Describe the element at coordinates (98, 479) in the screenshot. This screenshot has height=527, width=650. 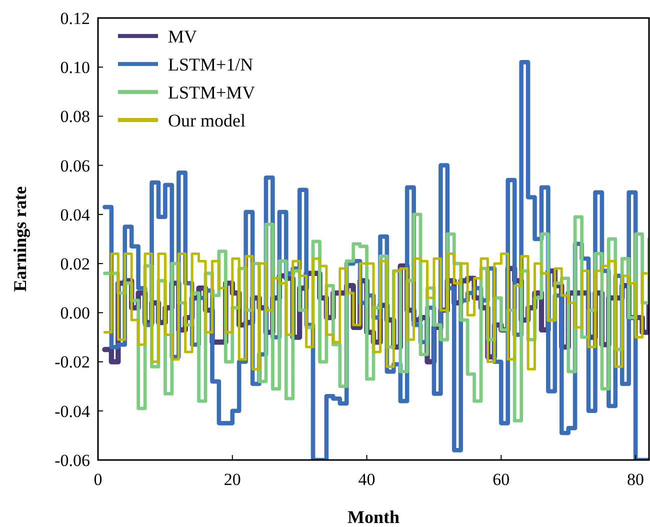
I see `x-tick-label: 0` at that location.